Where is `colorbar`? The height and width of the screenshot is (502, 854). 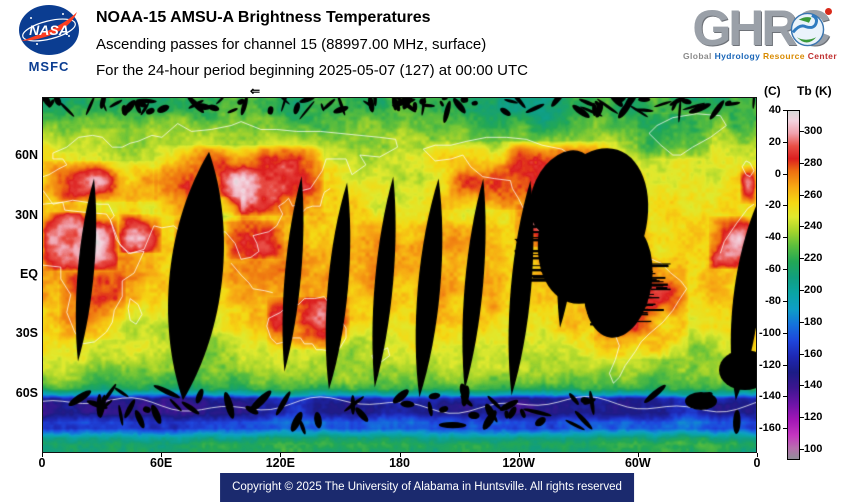 colorbar is located at coordinates (793, 285).